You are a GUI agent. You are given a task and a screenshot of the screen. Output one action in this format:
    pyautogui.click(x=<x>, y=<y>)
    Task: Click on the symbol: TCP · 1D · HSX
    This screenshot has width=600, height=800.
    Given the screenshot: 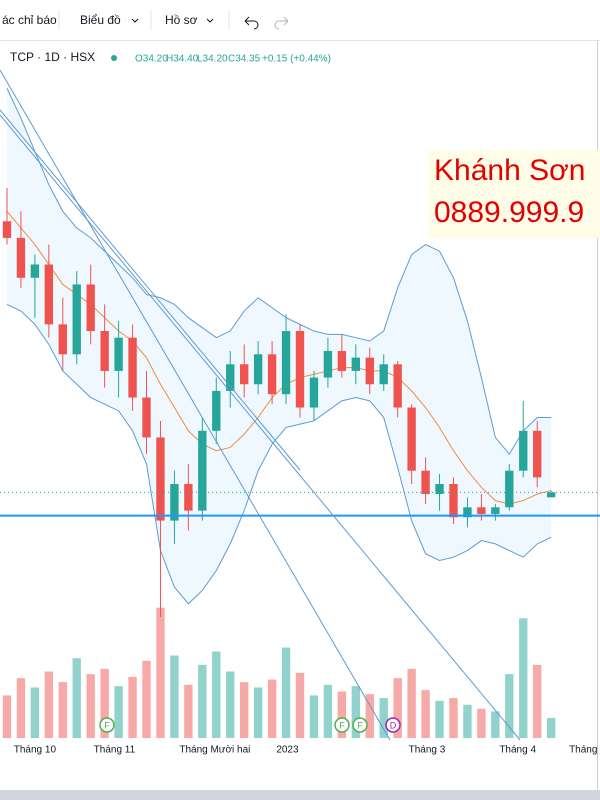 What is the action you would take?
    pyautogui.click(x=52, y=57)
    